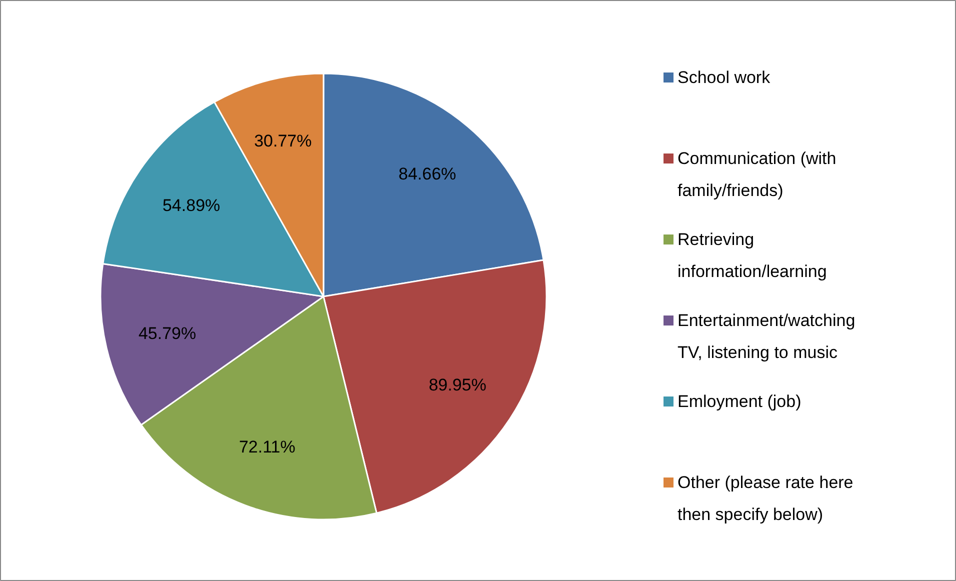 This screenshot has height=581, width=956. What do you see at coordinates (267, 446) in the screenshot?
I see `data-label: 72.11%` at bounding box center [267, 446].